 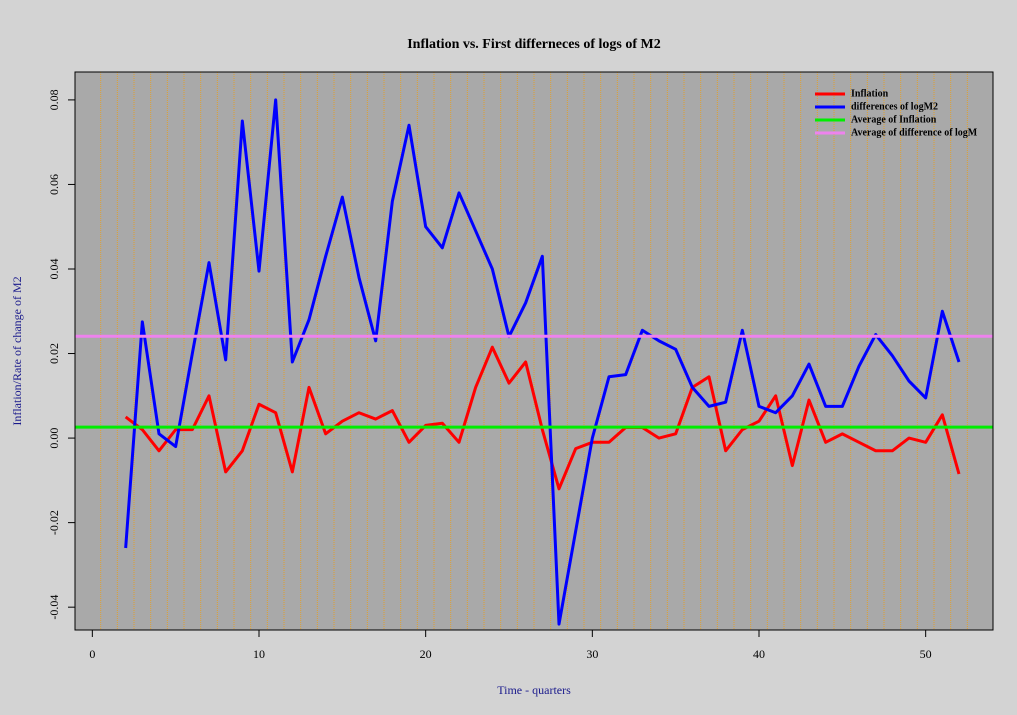 What do you see at coordinates (894, 106) in the screenshot?
I see `legend-label: differences of logM2` at bounding box center [894, 106].